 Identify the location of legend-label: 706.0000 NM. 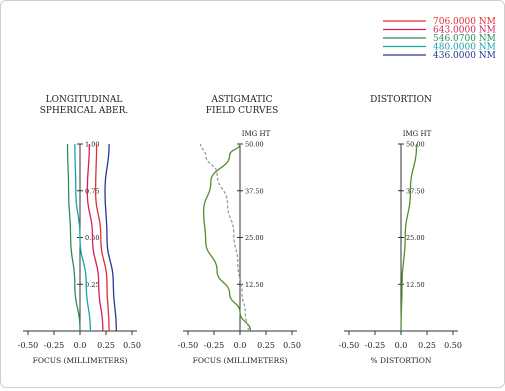
(464, 22).